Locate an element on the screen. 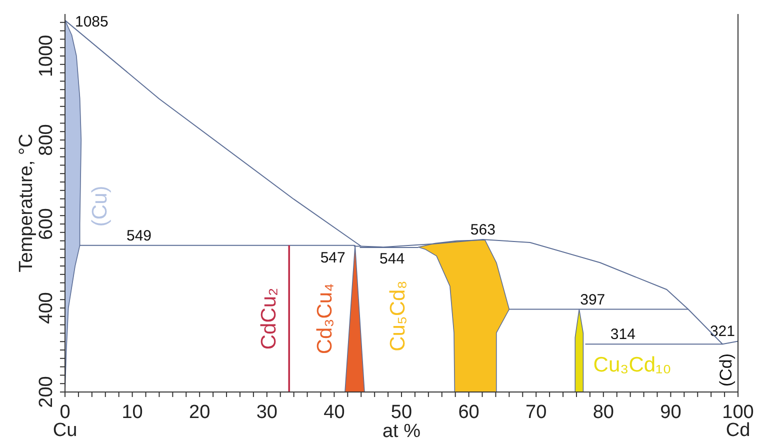 The width and height of the screenshot is (758, 438). text: Cu₅Cd₈ is located at coordinates (398, 316).